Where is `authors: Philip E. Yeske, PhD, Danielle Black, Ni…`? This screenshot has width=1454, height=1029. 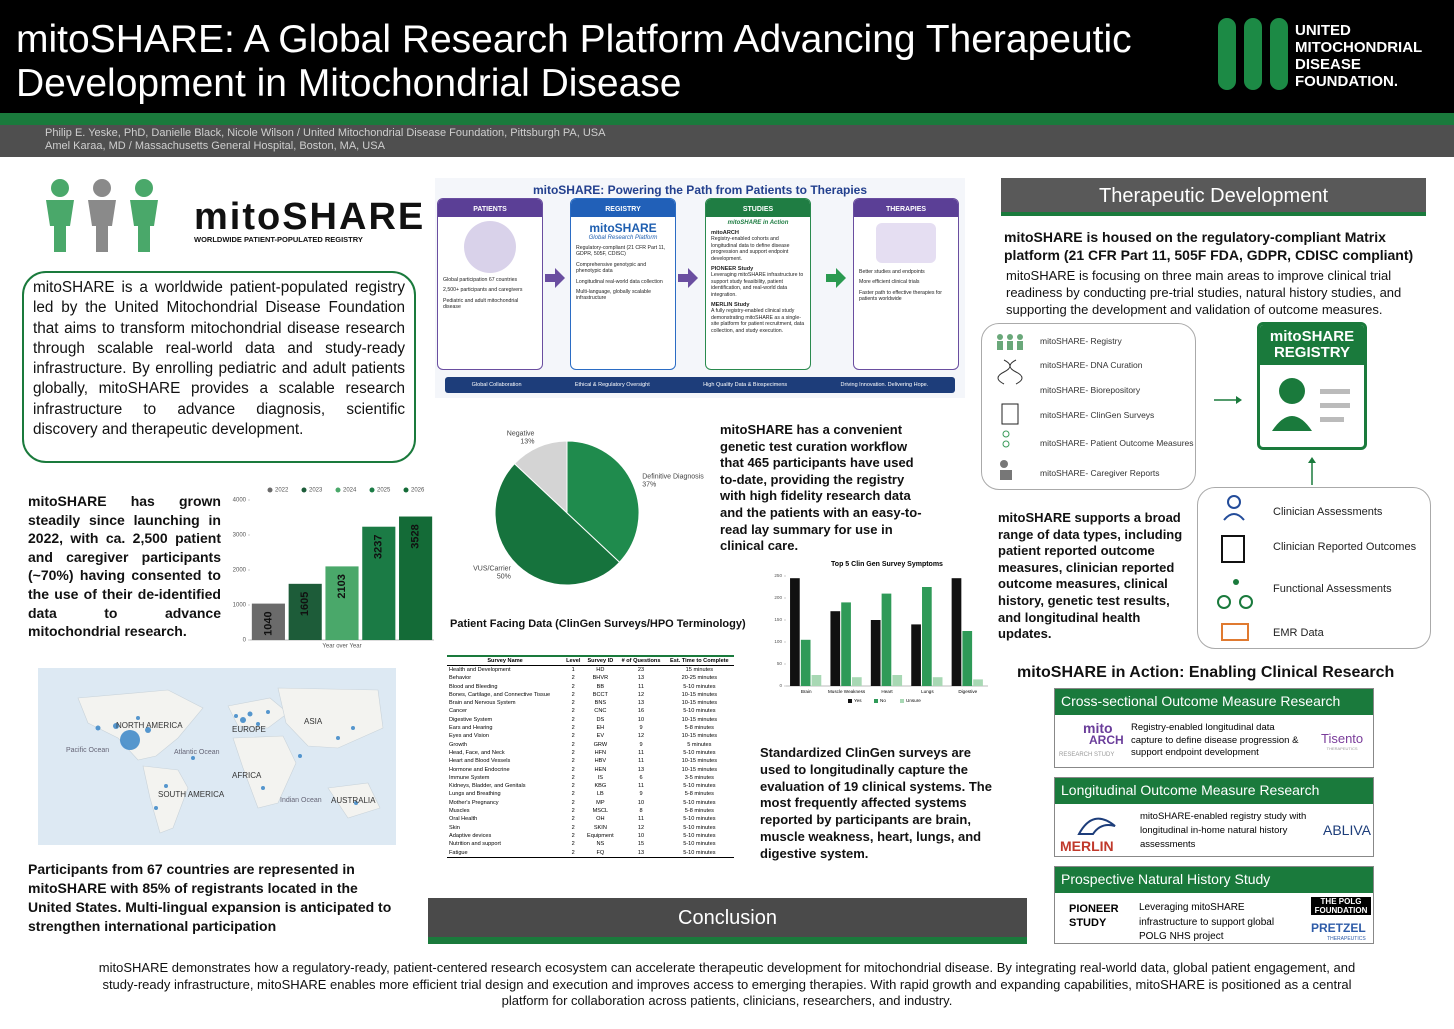
authors: Philip E. Yeske, PhD, Danielle Black, Ni… is located at coordinates (325, 140).